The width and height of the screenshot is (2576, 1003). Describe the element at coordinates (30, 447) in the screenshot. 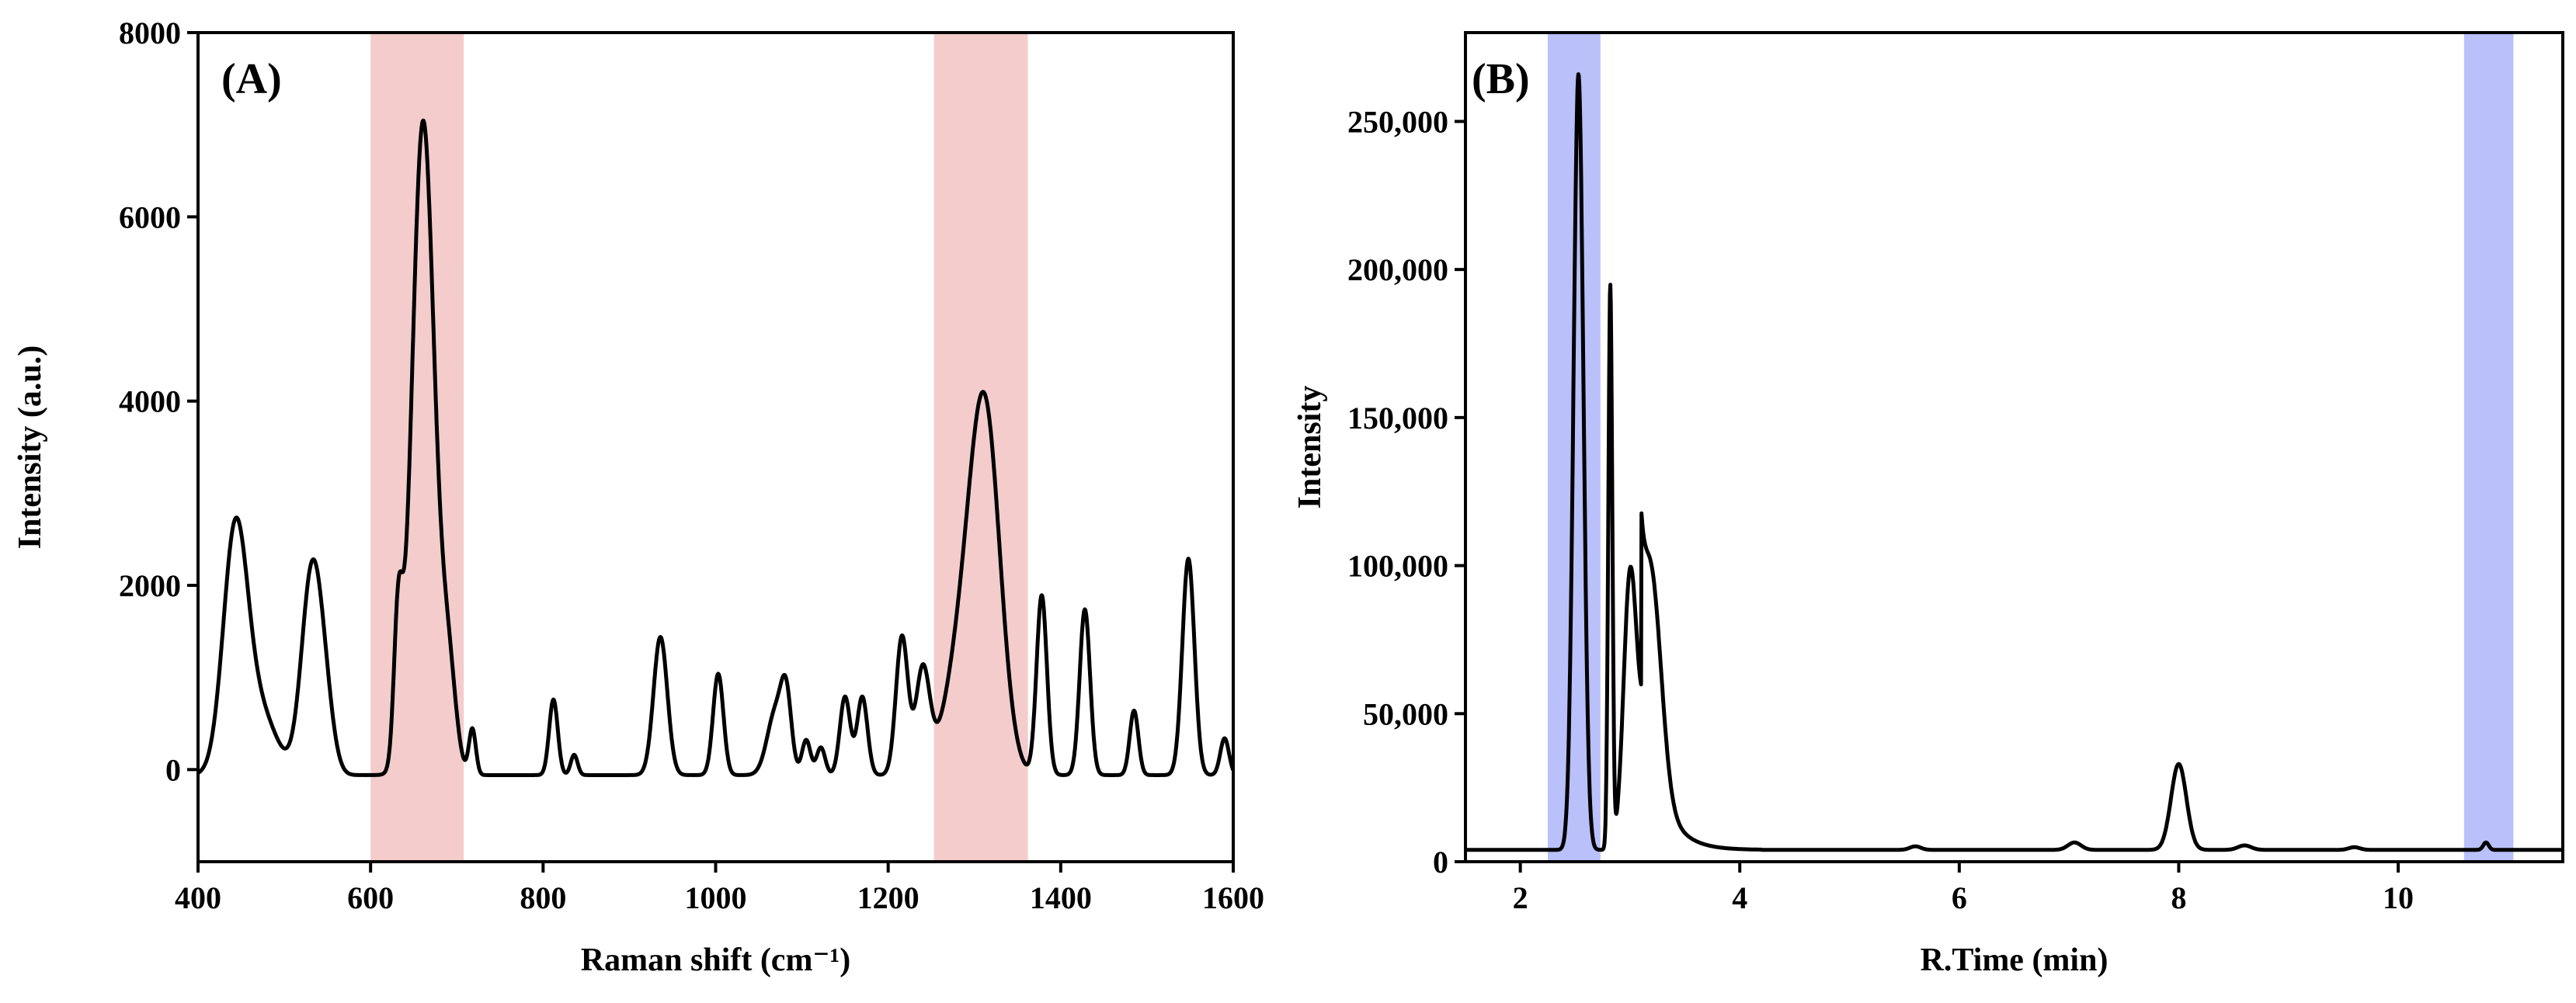

I see `panel-a-y-axis-title: Intensity (a.u.)` at that location.